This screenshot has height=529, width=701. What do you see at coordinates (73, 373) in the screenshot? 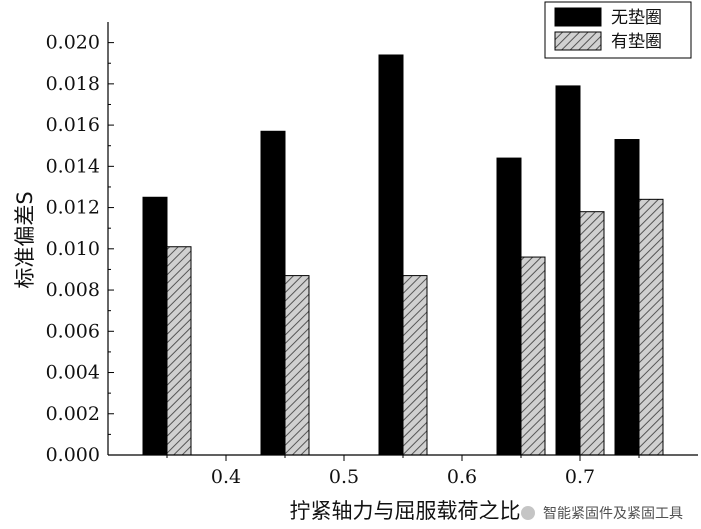
I see `y-tick-label: 0.004` at bounding box center [73, 373].